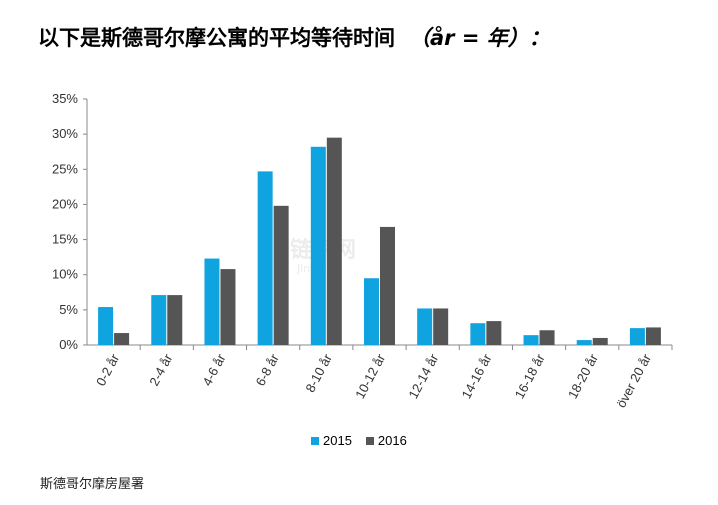 This screenshot has width=718, height=505. I want to click on x-tick-label: 0-2 år, so click(108, 370).